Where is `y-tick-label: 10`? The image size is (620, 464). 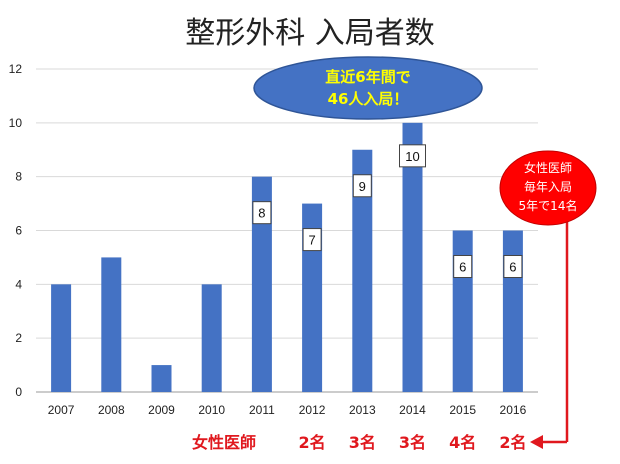 y-tick-label: 10 is located at coordinates (16, 123).